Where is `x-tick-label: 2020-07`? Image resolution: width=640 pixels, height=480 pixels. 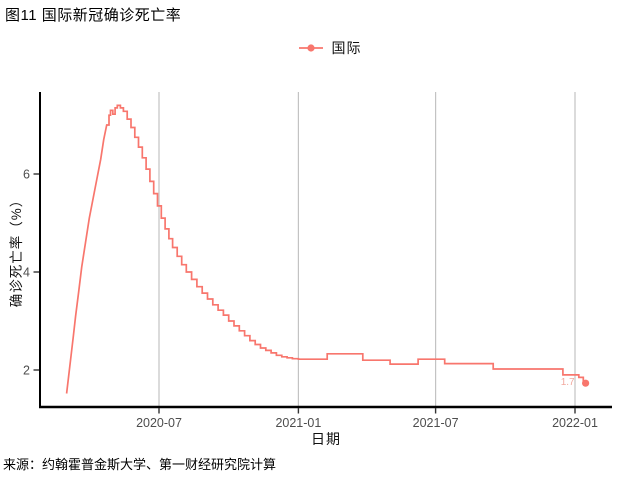 x-tick-label: 2020-07 is located at coordinates (159, 423).